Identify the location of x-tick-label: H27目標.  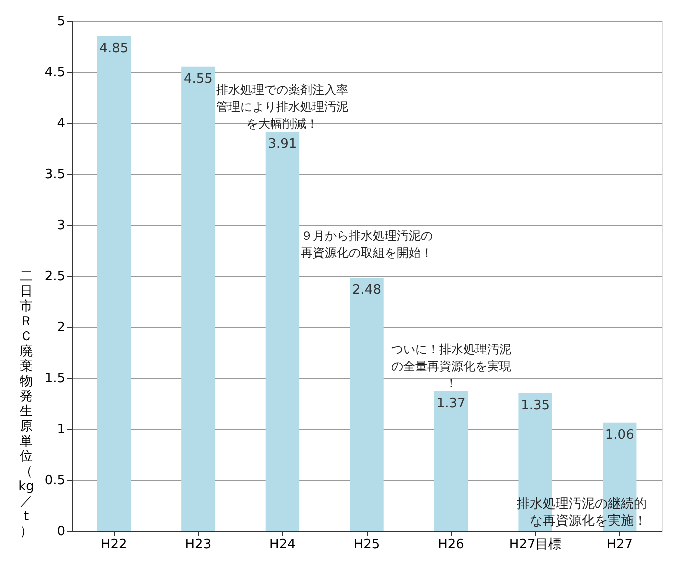
(535, 545).